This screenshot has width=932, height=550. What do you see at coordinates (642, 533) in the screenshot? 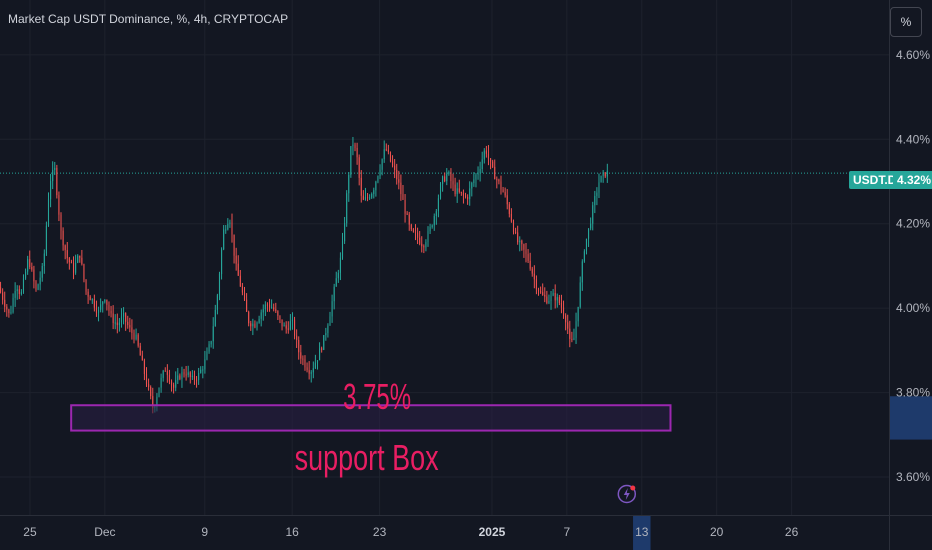
I see `x-axis-range-highlight` at bounding box center [642, 533].